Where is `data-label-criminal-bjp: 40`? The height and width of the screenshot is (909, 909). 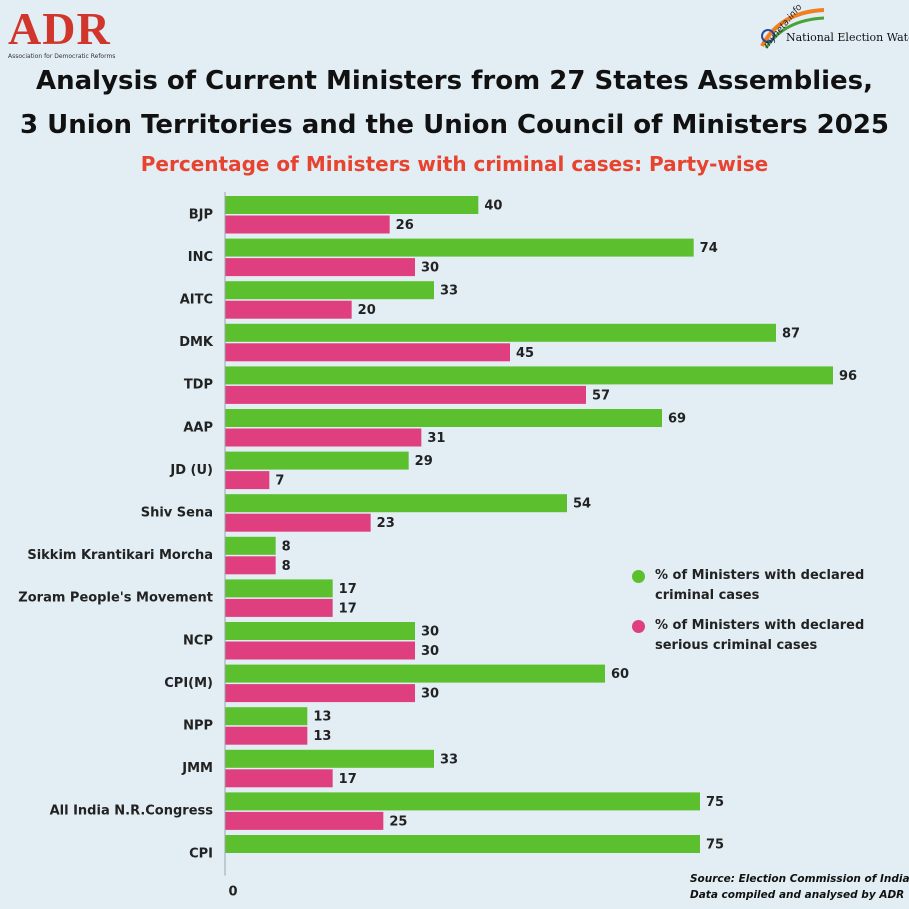 data-label-criminal-bjp: 40 is located at coordinates (493, 206).